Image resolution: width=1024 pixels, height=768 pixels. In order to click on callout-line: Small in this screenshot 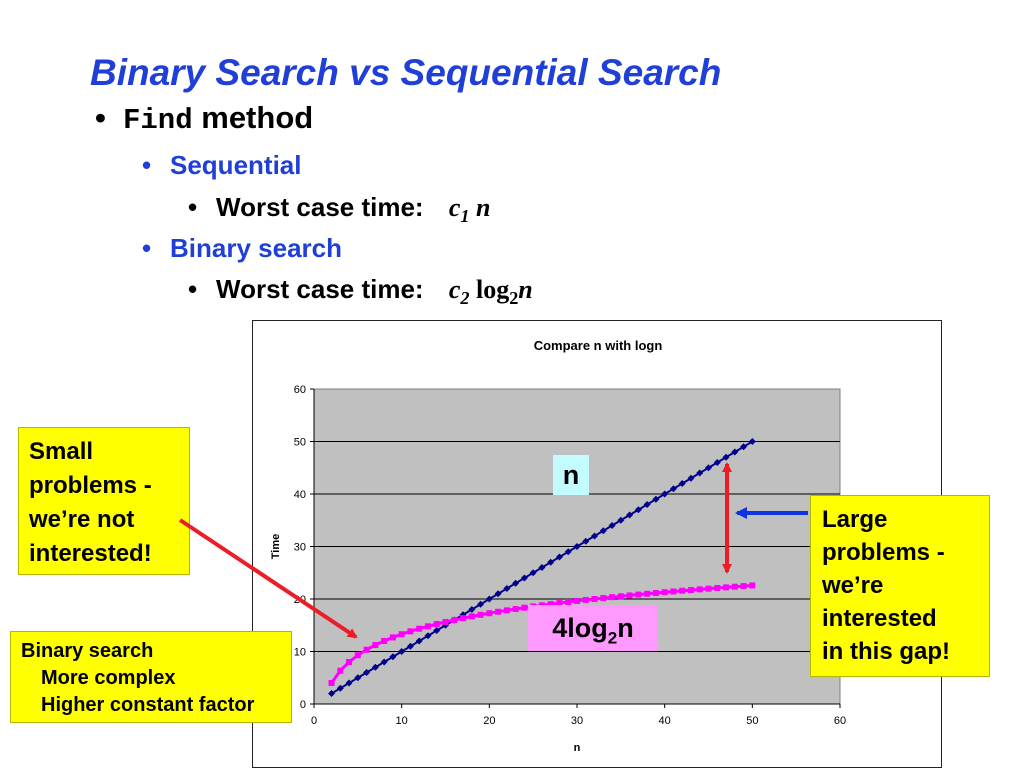, I will do `click(61, 451)`.